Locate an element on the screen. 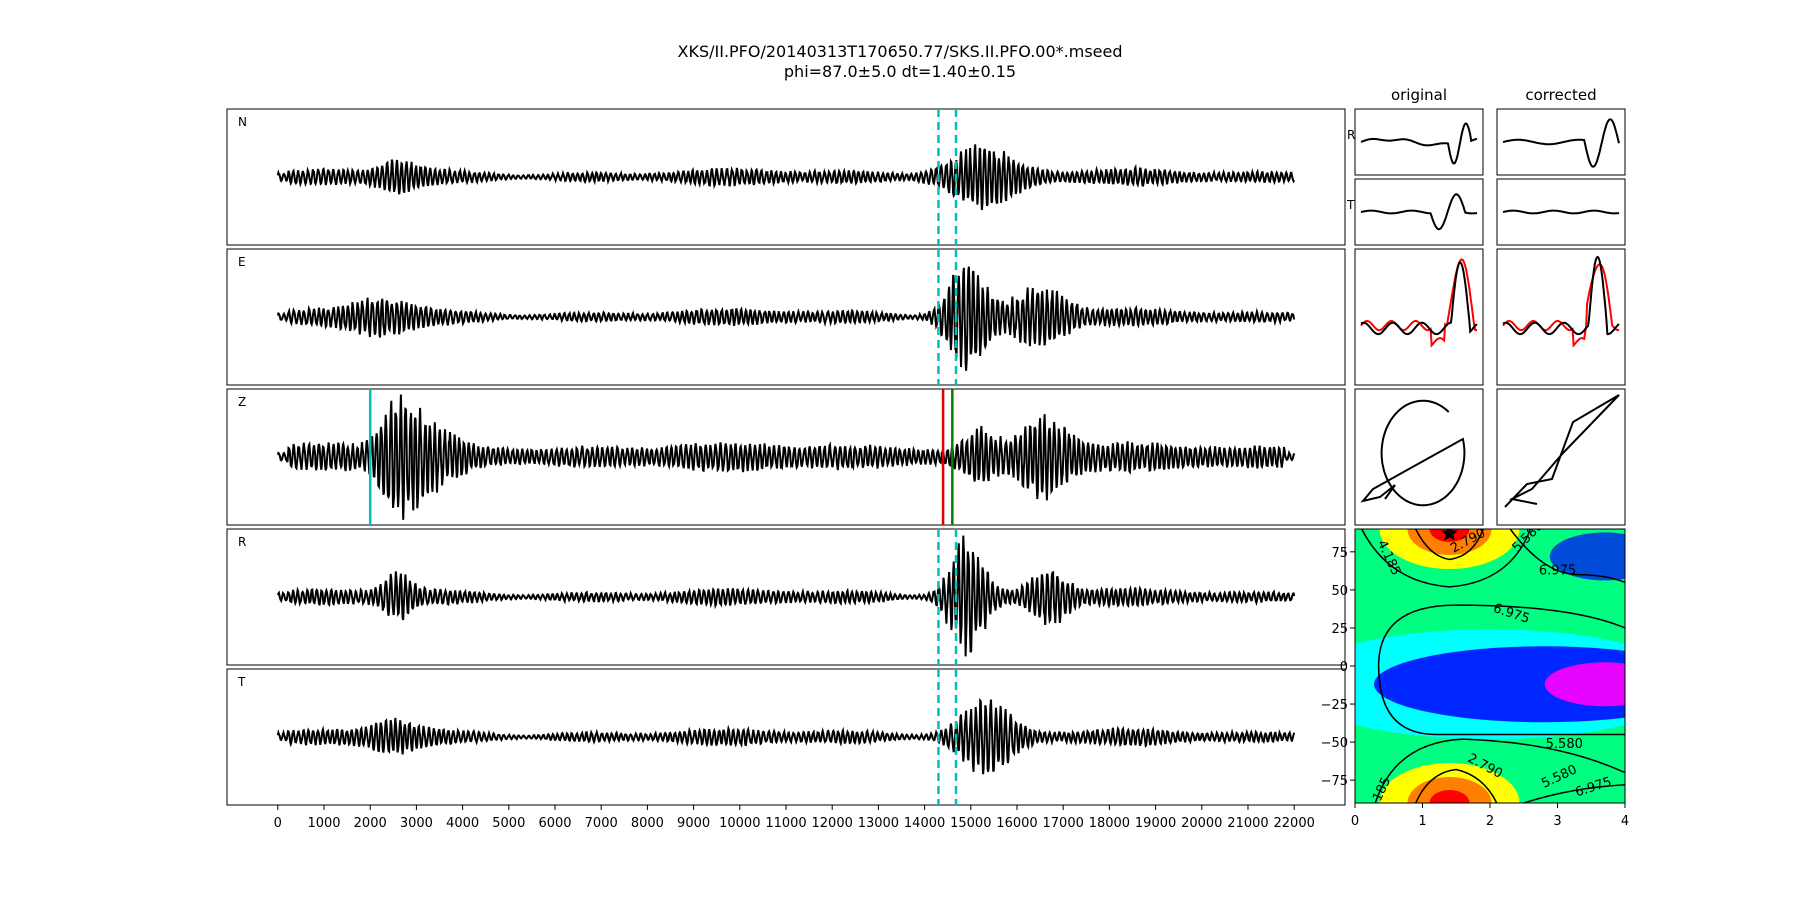 This screenshot has height=900, width=1800. channel-label-z: Z is located at coordinates (242, 402).